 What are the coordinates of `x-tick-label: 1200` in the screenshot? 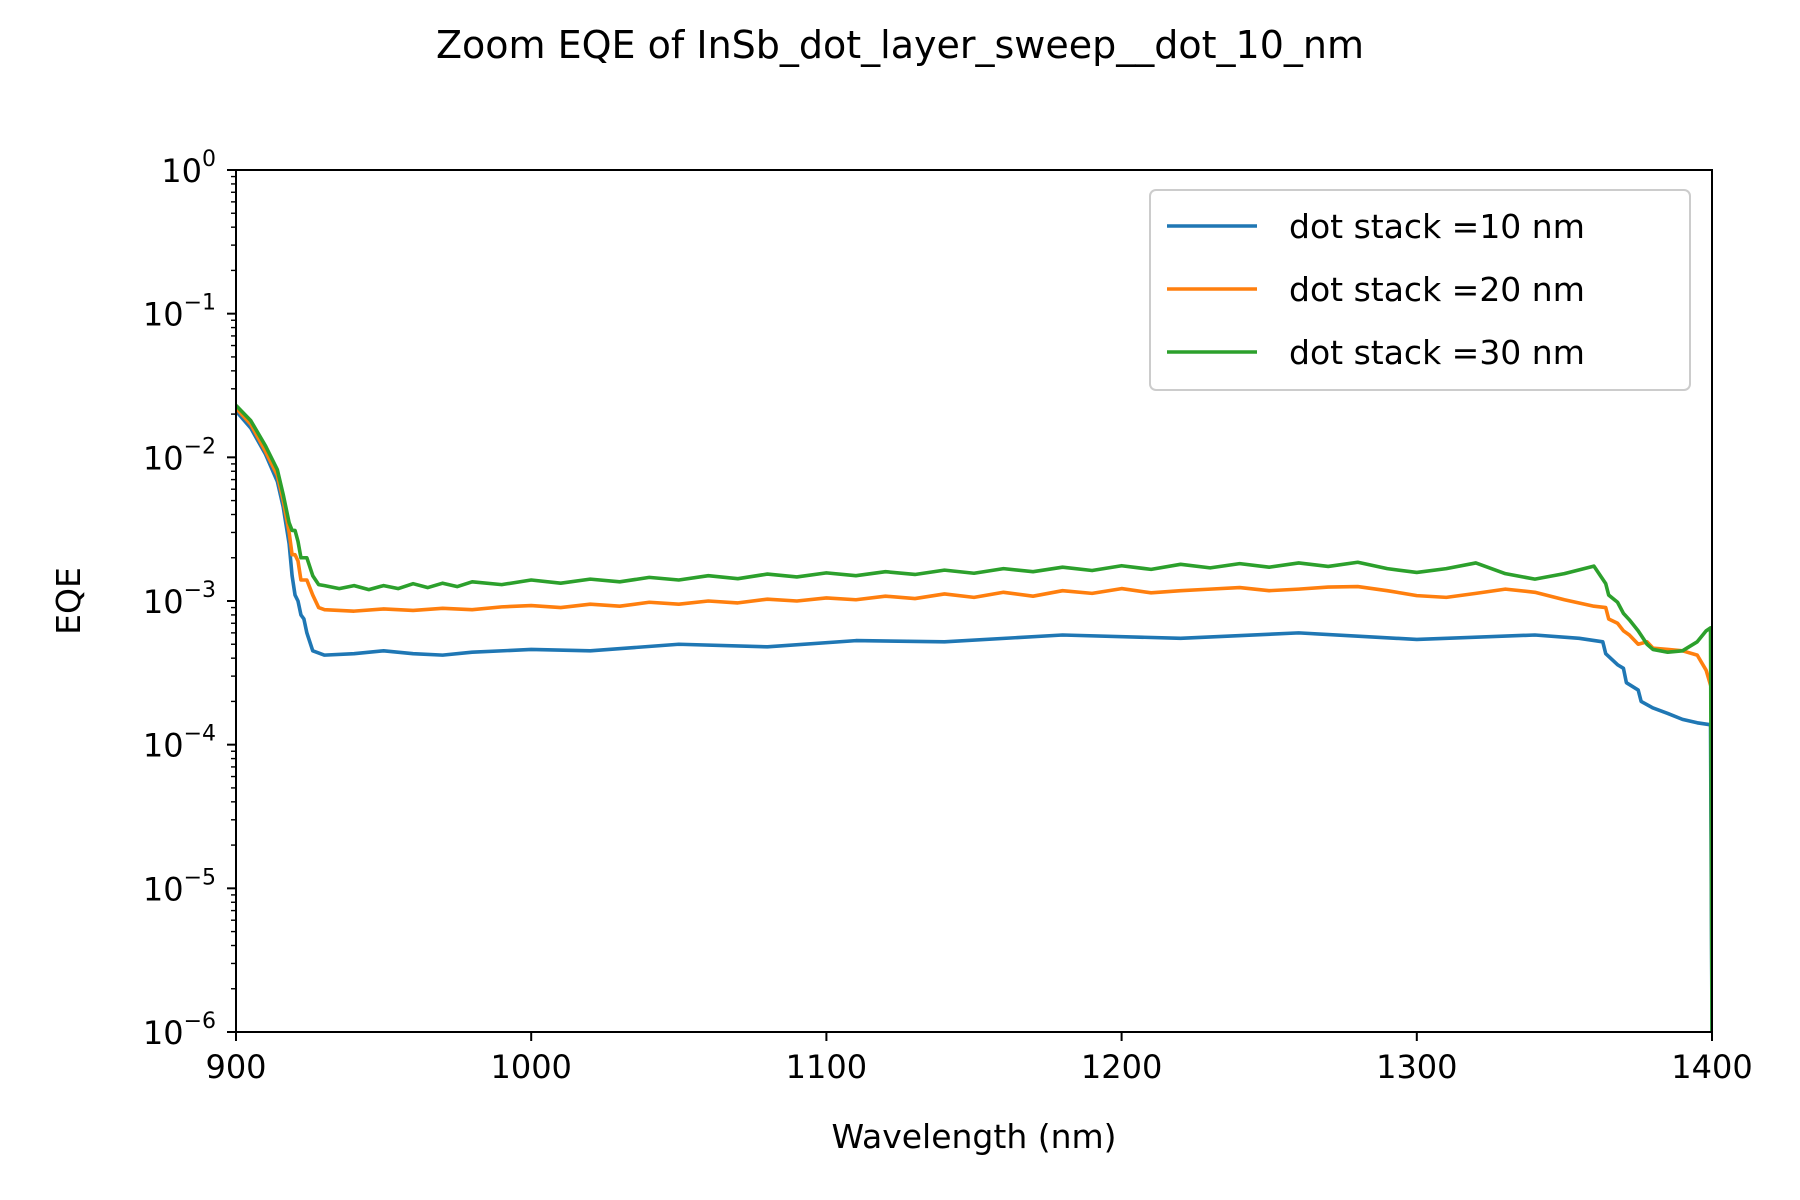 It's located at (1121, 1067).